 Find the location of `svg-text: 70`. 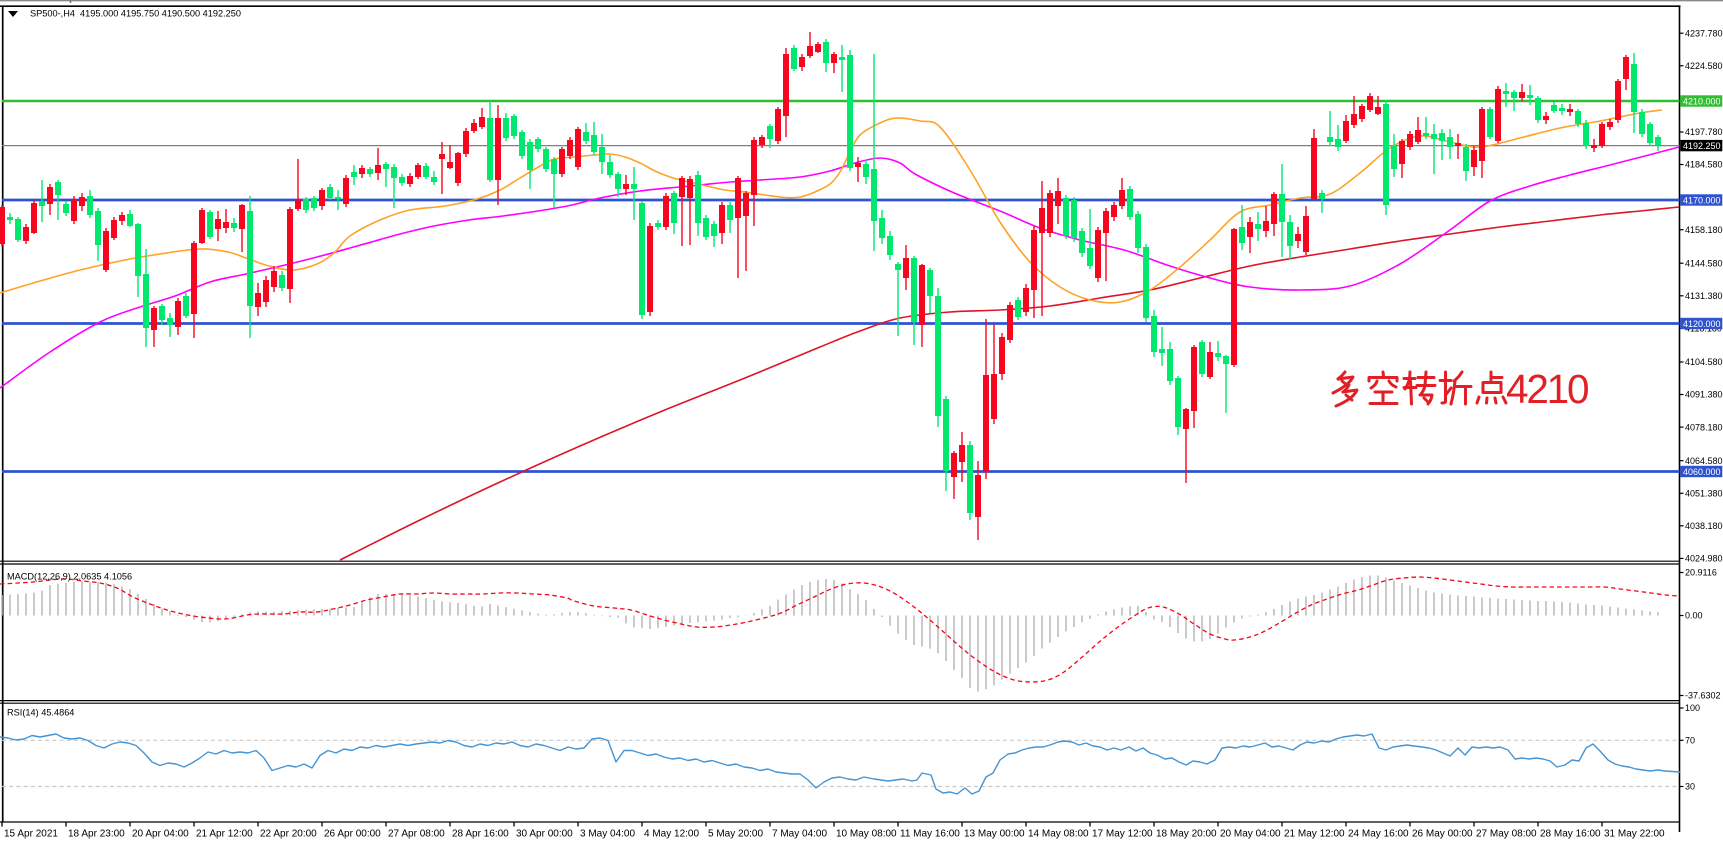

svg-text: 70 is located at coordinates (1690, 741).